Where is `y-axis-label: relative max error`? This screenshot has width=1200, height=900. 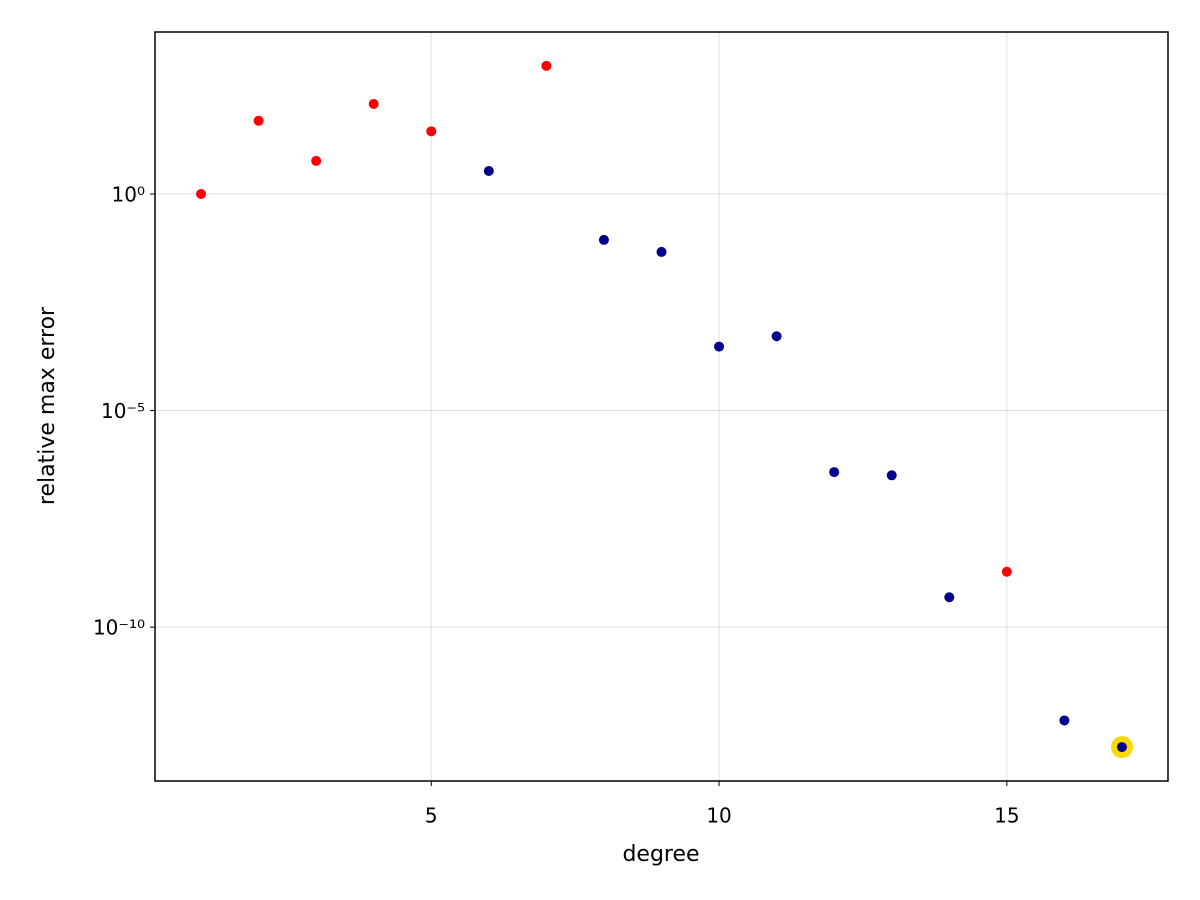
y-axis-label: relative max error is located at coordinates (47, 405).